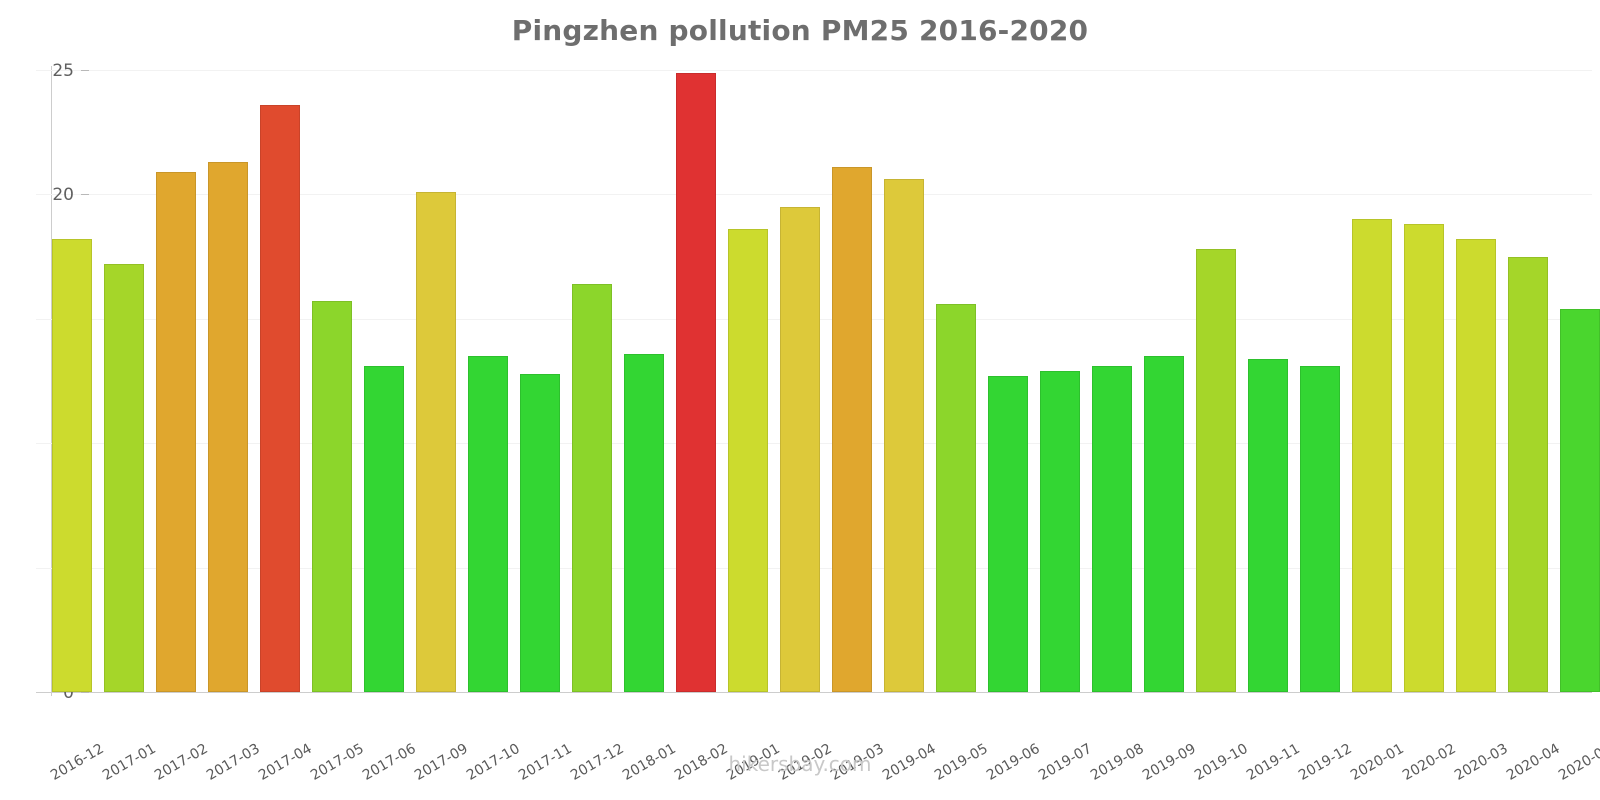 This screenshot has height=800, width=1600. What do you see at coordinates (800, 764) in the screenshot?
I see `watermark-label: hikersbay.com` at bounding box center [800, 764].